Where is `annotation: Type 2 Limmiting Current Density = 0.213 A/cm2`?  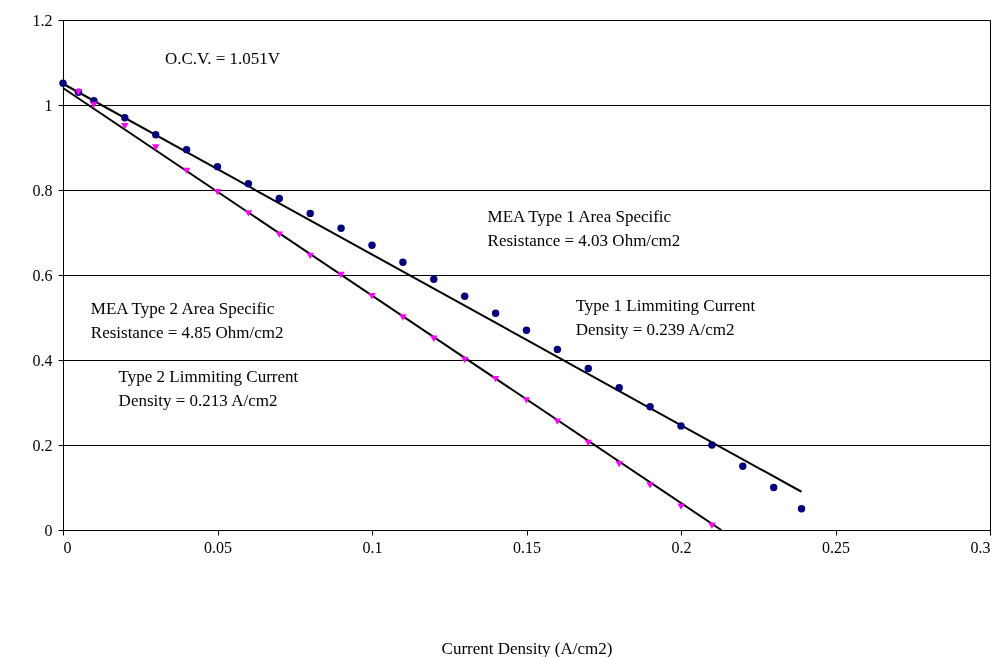
annotation: Type 2 Limmiting Current Density = 0.213 A/cm2 is located at coordinates (208, 389).